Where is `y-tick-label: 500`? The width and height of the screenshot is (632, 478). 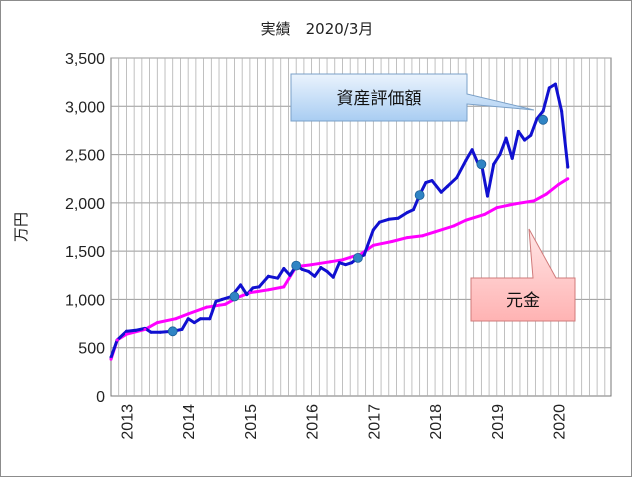
y-tick-label: 500 is located at coordinates (91, 349).